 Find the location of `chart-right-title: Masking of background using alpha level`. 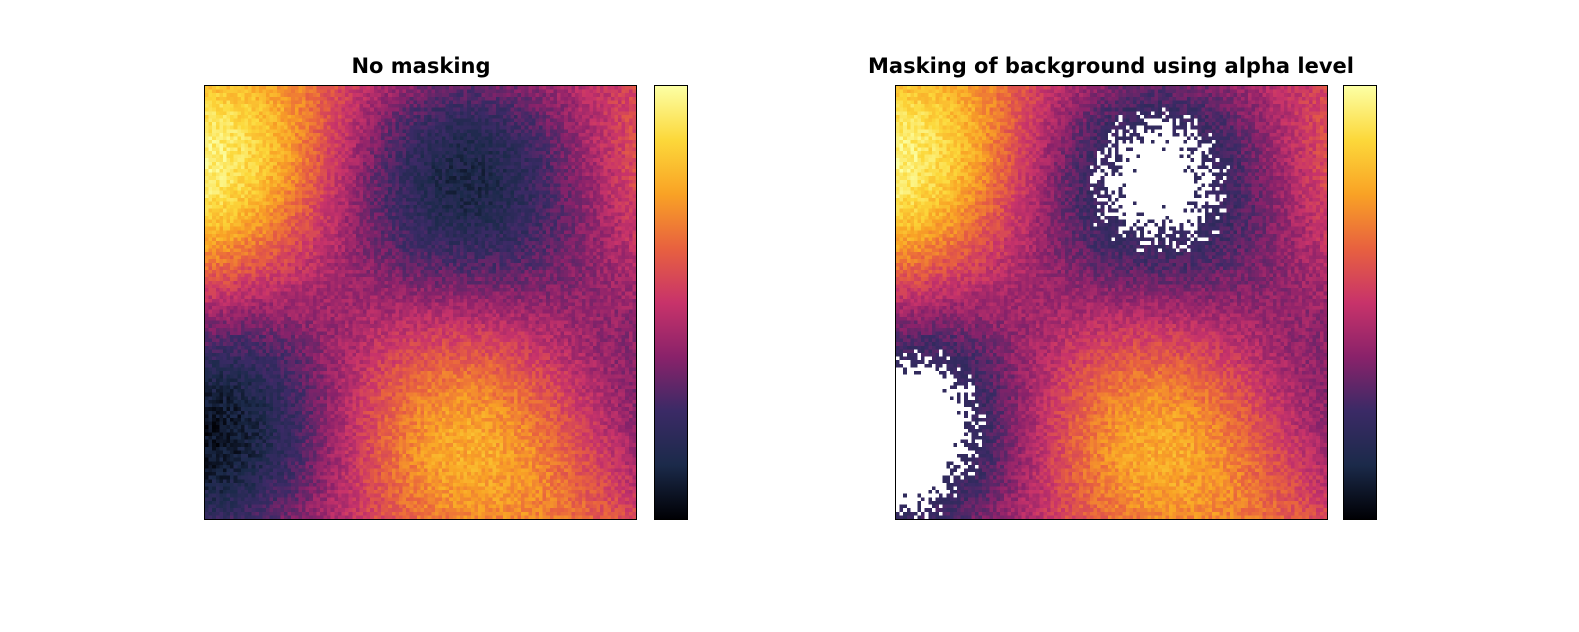

chart-right-title: Masking of background using alpha level is located at coordinates (1111, 66).